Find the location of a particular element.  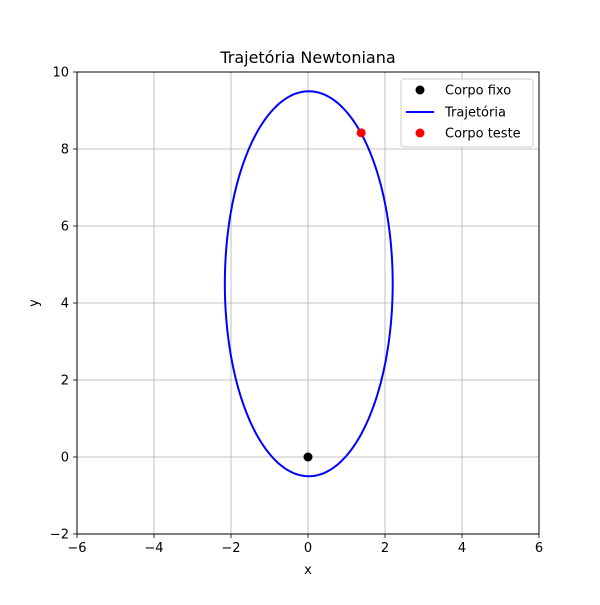

legend-label-corpo-fixo: Corpo fixo is located at coordinates (478, 91).